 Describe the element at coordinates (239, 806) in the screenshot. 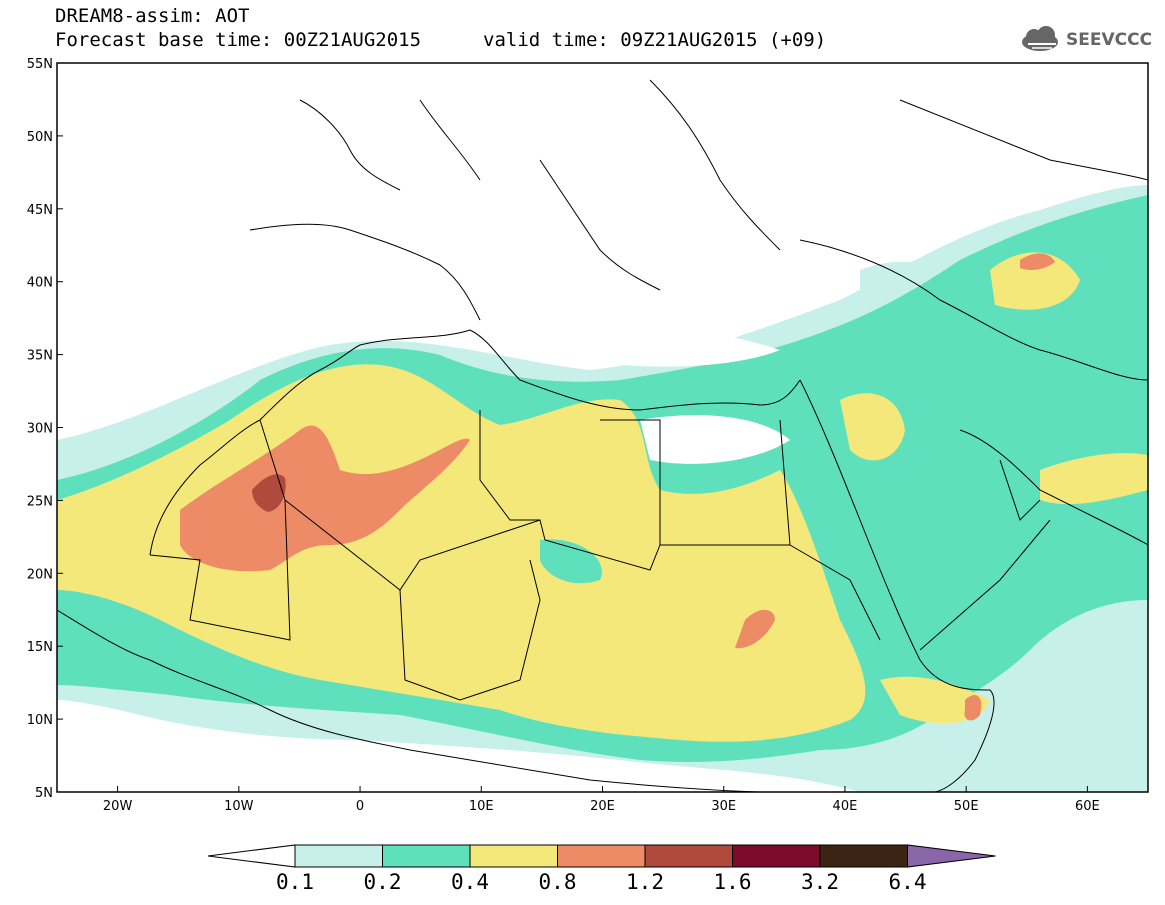

I see `lon-tick-label: 10W` at that location.